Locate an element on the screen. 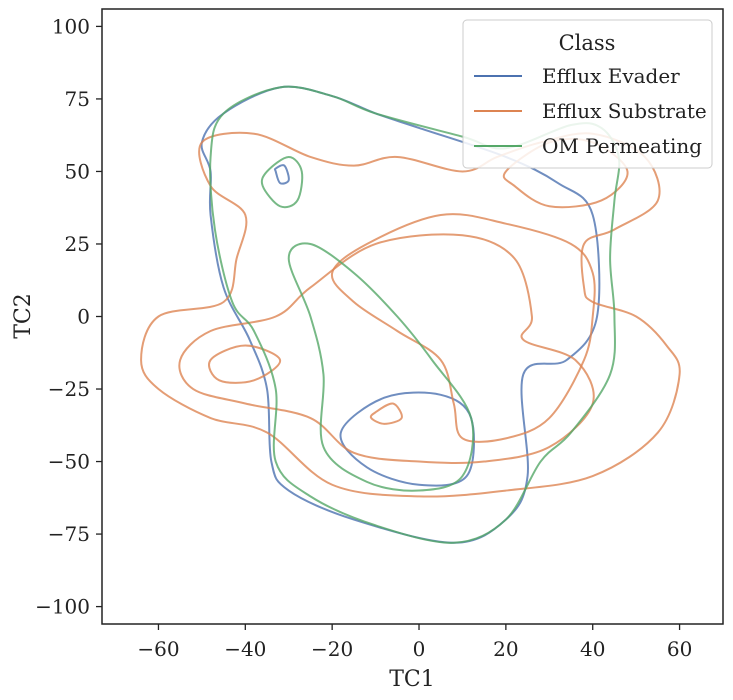 The height and width of the screenshot is (700, 733). legend-label-efflux-evader: Efflux Evader is located at coordinates (611, 76).